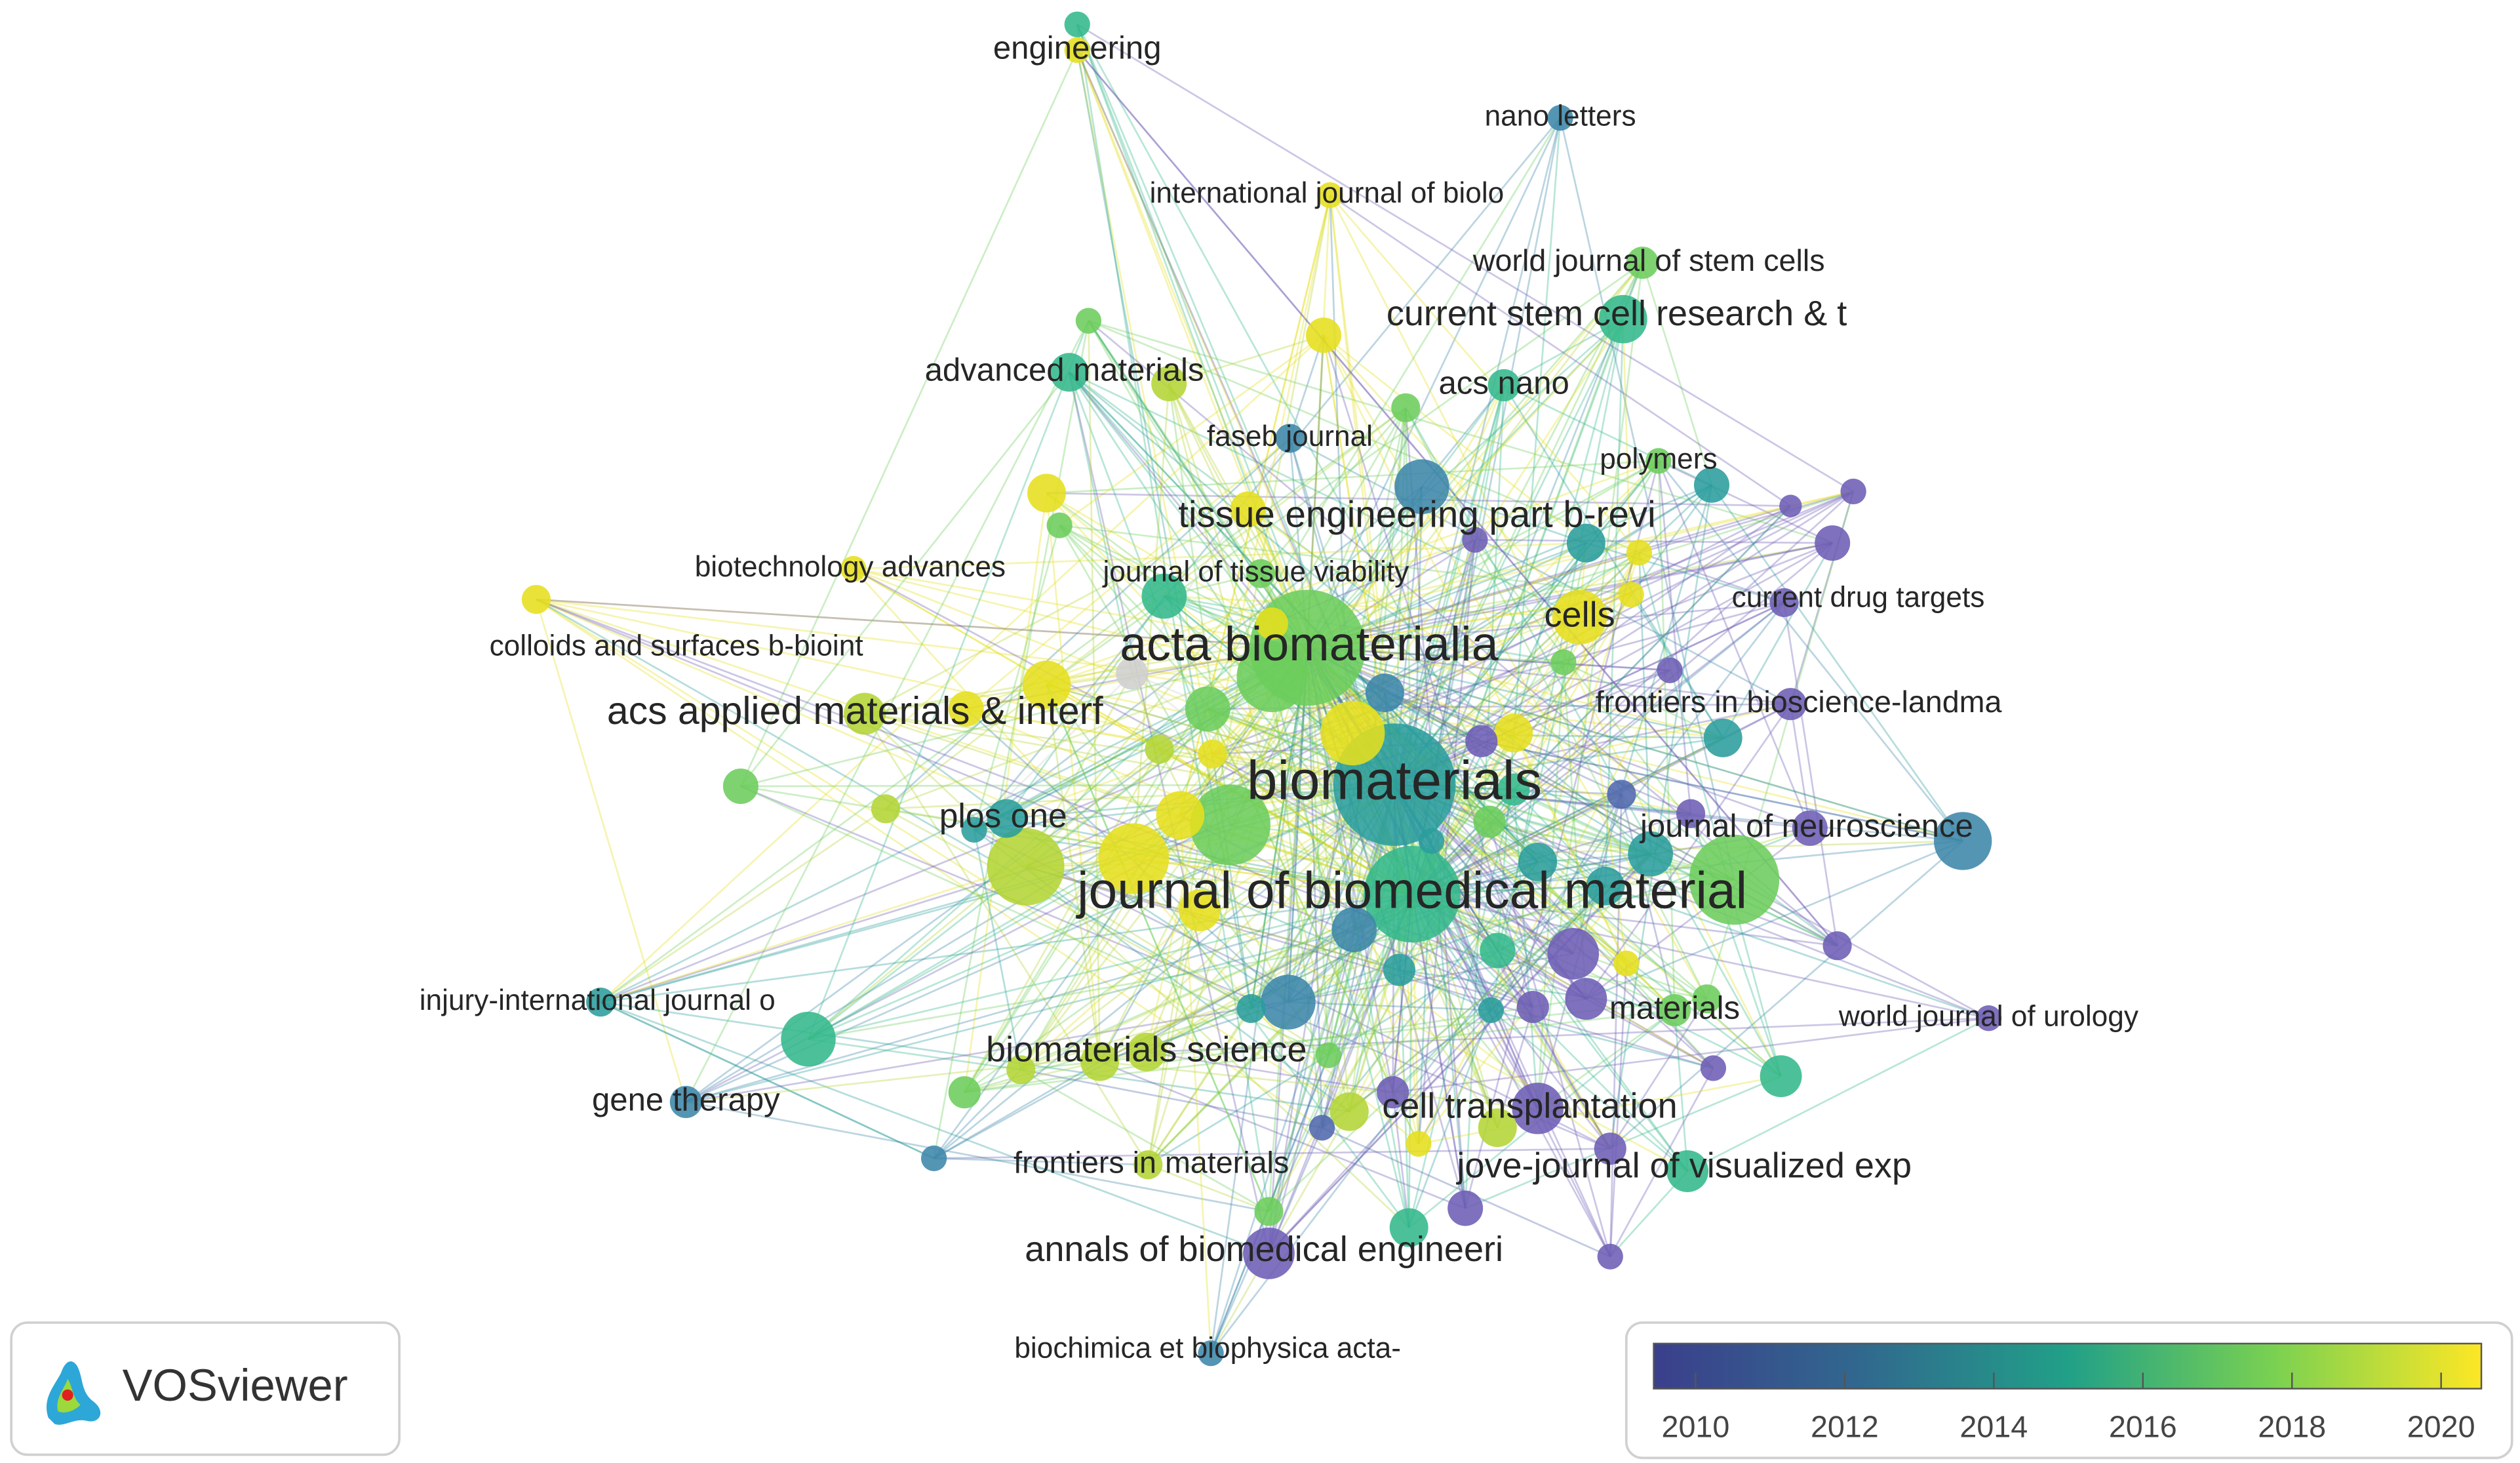 The width and height of the screenshot is (2520, 1463). What do you see at coordinates (1560, 116) in the screenshot?
I see `node-label: nano letters` at bounding box center [1560, 116].